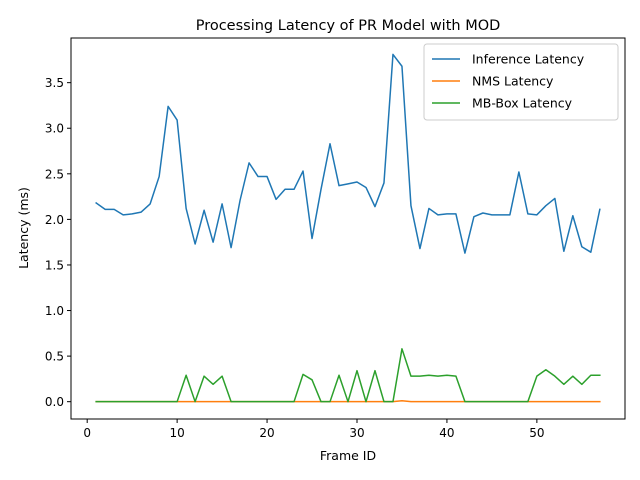  I want to click on x-axis-ticks: 0 10 20 30 40 50, so click(314, 429).